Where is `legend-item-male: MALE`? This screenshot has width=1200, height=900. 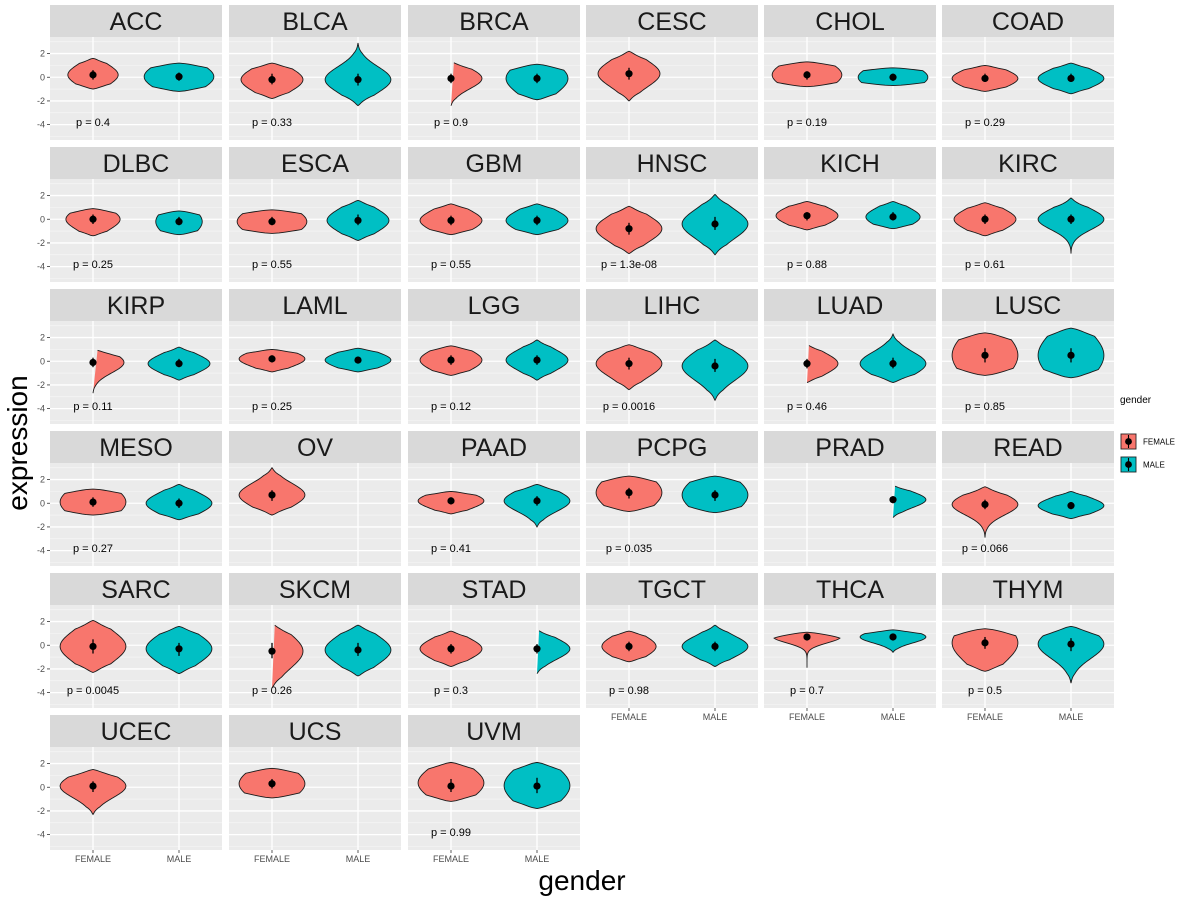
legend-item-male: MALE is located at coordinates (1142, 464).